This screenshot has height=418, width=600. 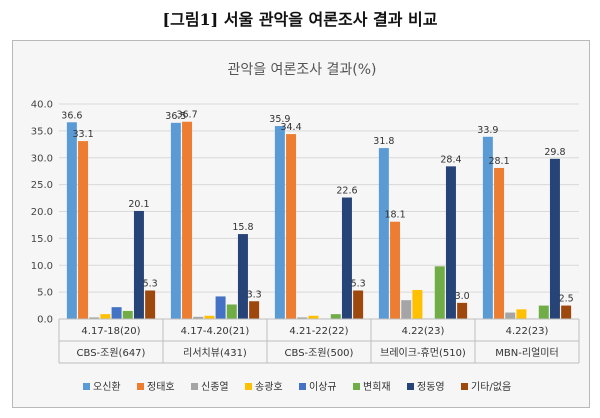 What do you see at coordinates (161, 387) in the screenshot?
I see `legend-label: 정태호` at bounding box center [161, 387].